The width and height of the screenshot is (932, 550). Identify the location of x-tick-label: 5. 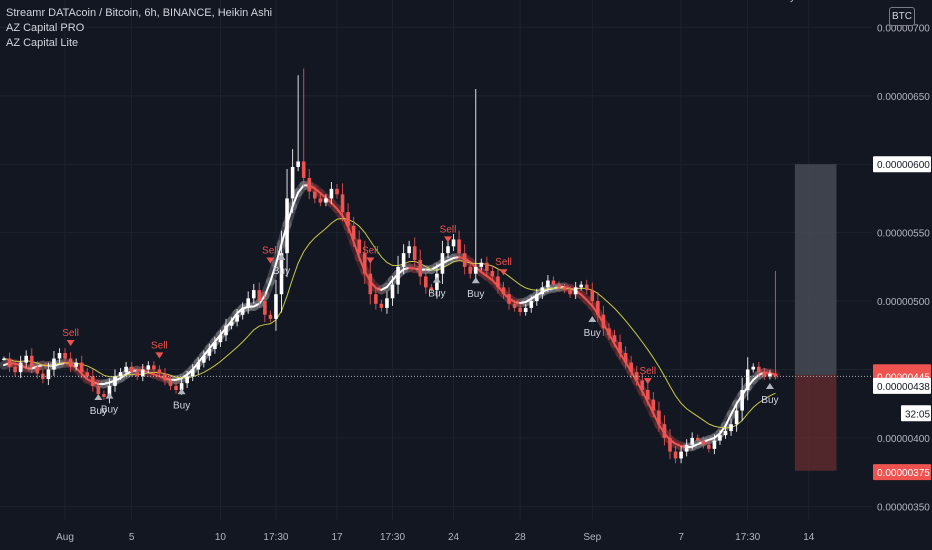
(132, 537).